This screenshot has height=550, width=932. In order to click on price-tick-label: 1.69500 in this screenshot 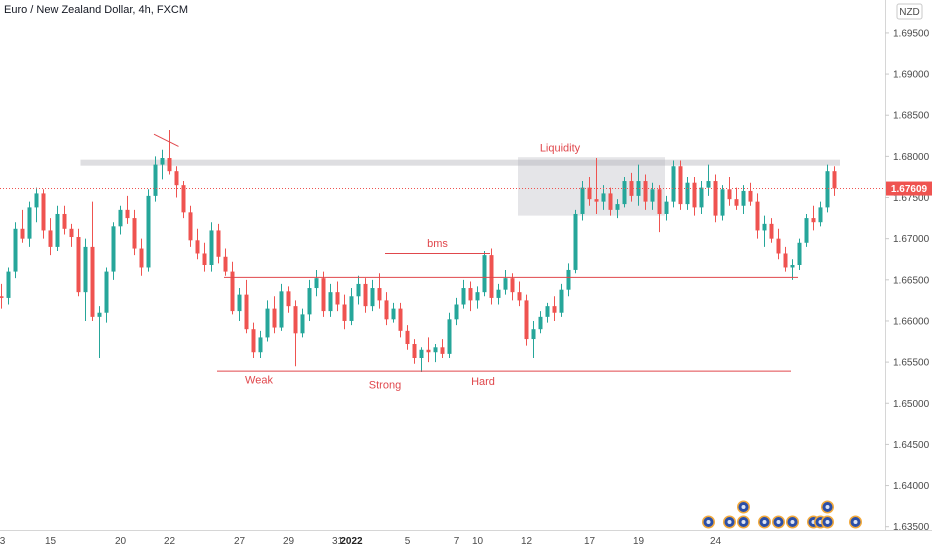, I will do `click(911, 33)`.